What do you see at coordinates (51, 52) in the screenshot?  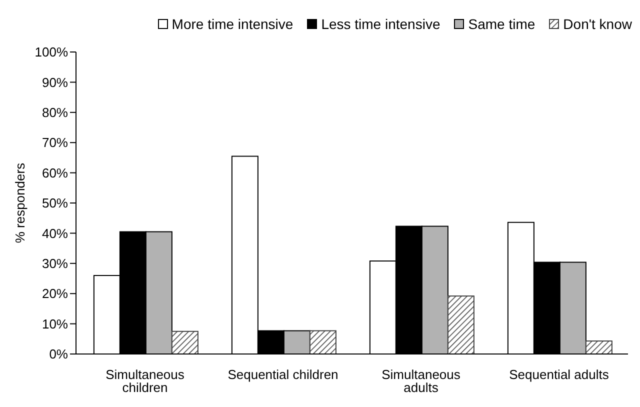 I see `y-tick-label: 100%` at bounding box center [51, 52].